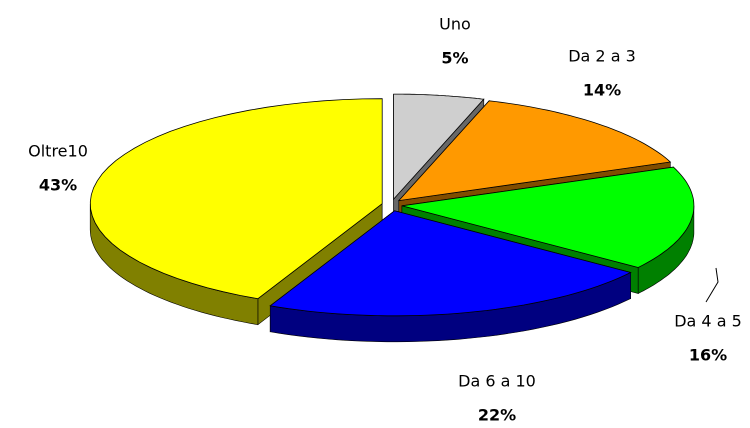 This screenshot has height=428, width=750. I want to click on category-label: Da 6 a 10, so click(497, 381).